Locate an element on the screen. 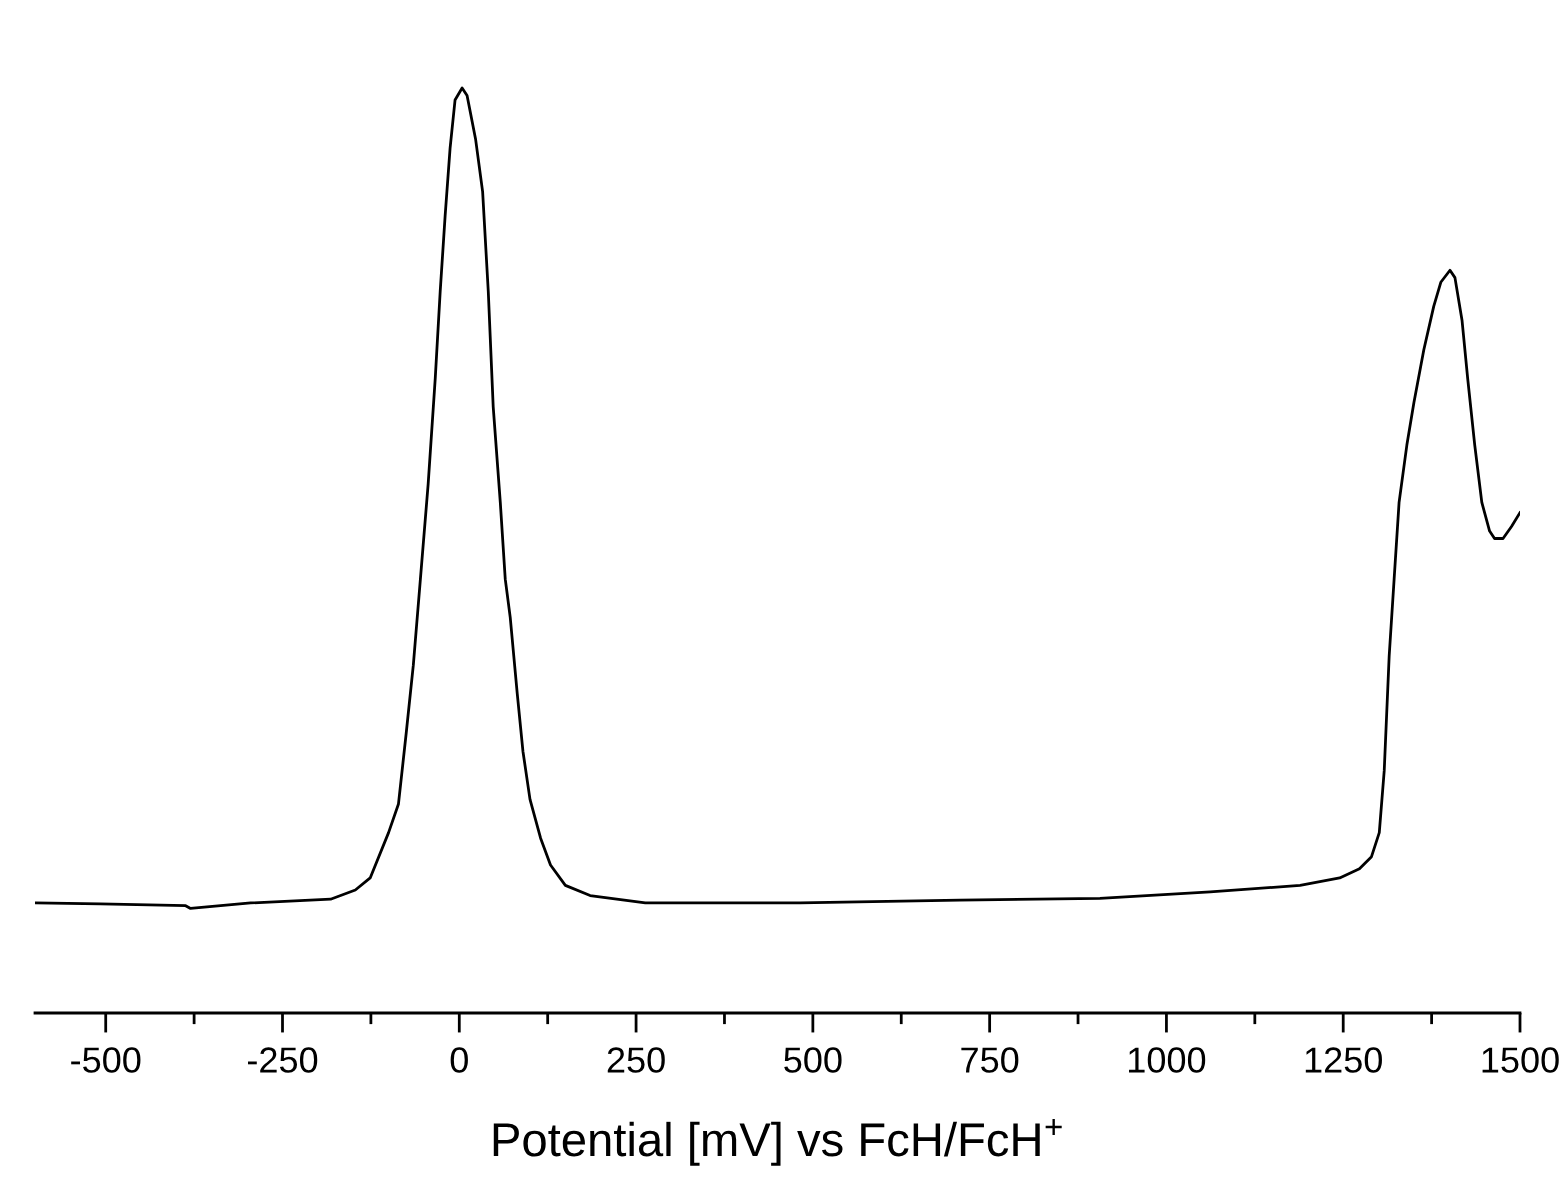 Image resolution: width=1567 pixels, height=1197 pixels. x-tick-label: -250 is located at coordinates (282, 1060).